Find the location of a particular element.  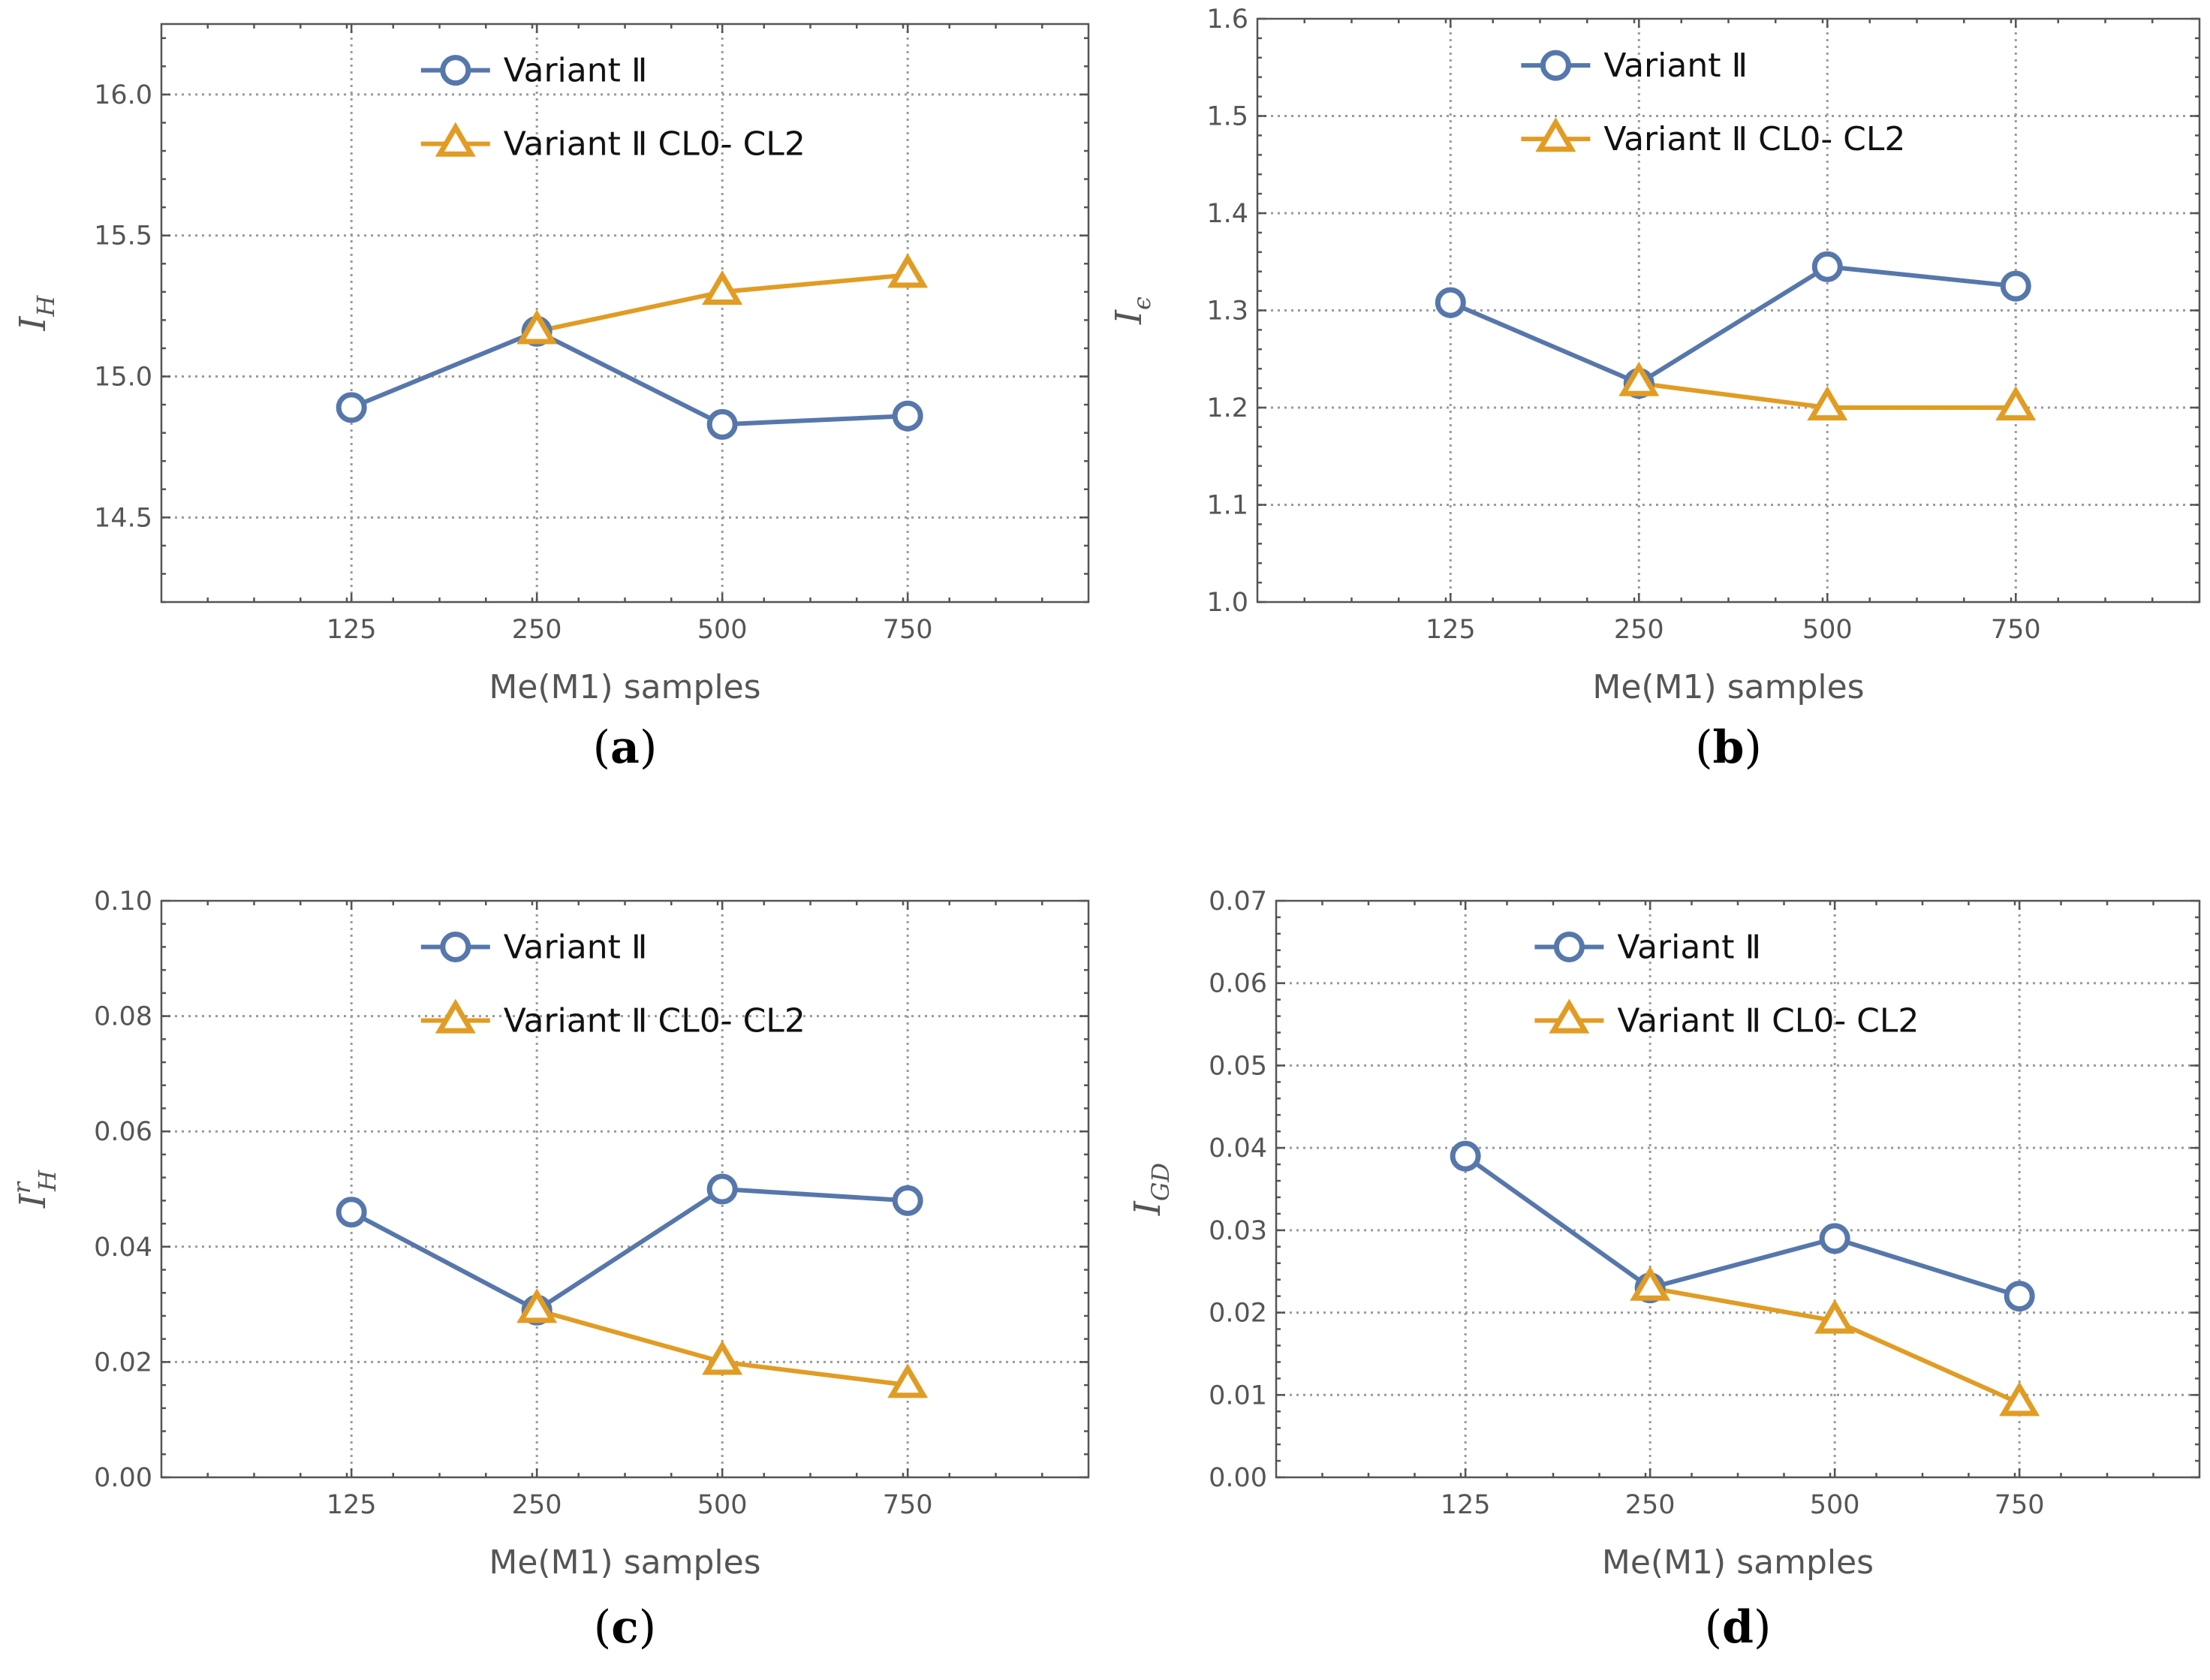

y-tick-label: 1.3 is located at coordinates (1227, 312).